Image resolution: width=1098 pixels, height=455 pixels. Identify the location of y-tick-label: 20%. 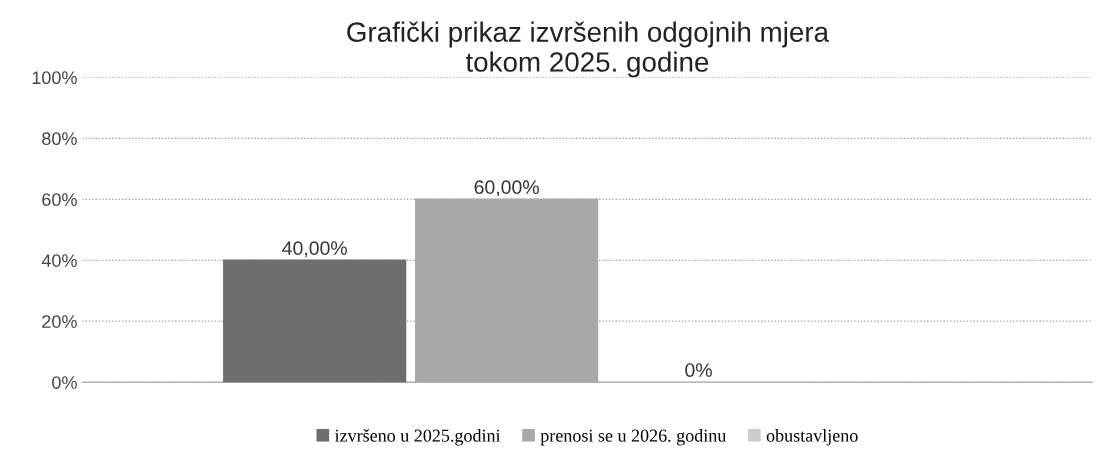
(59, 321).